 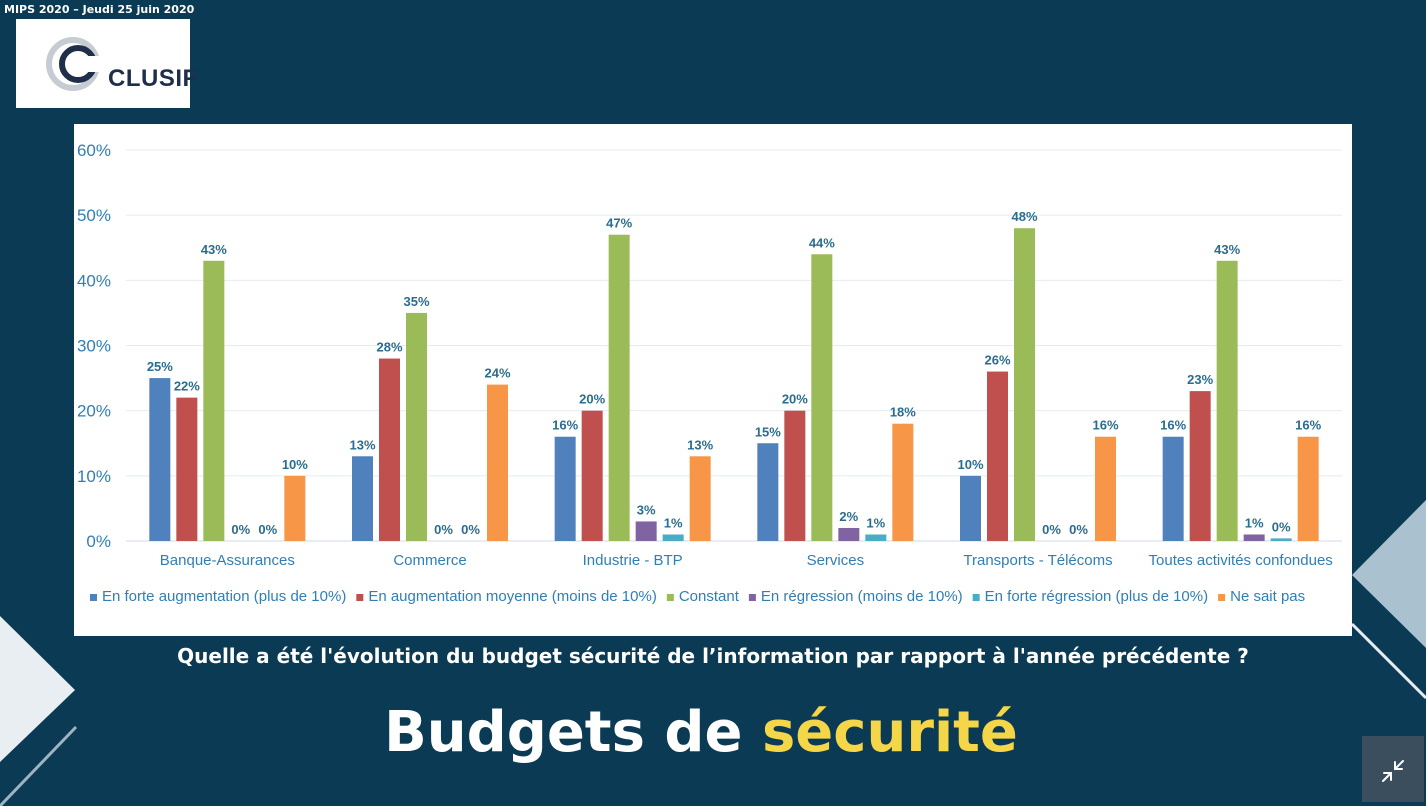 What do you see at coordinates (497, 373) in the screenshot?
I see `data-label: 24%` at bounding box center [497, 373].